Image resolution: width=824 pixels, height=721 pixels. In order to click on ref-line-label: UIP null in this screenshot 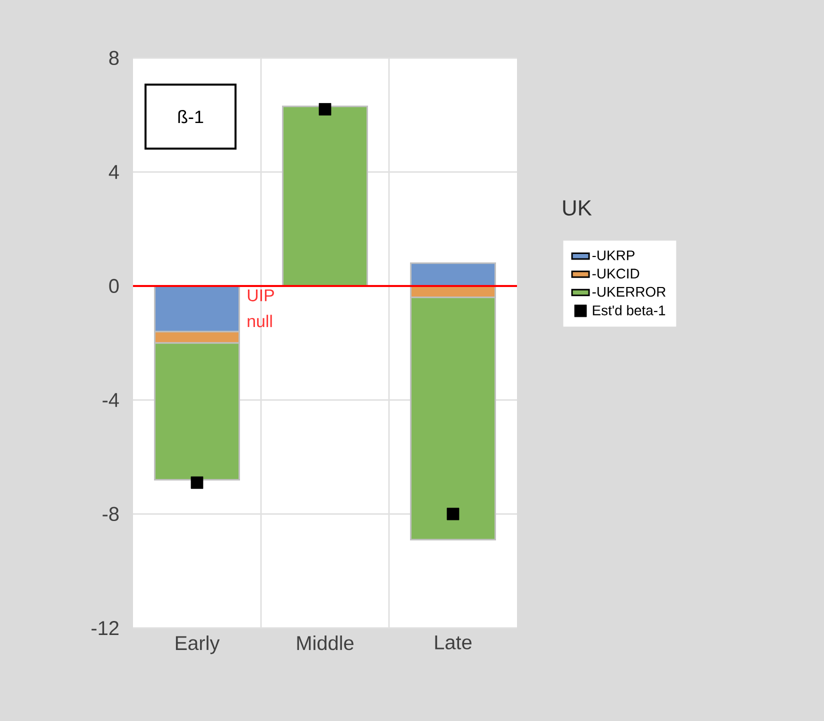, I will do `click(261, 308)`.